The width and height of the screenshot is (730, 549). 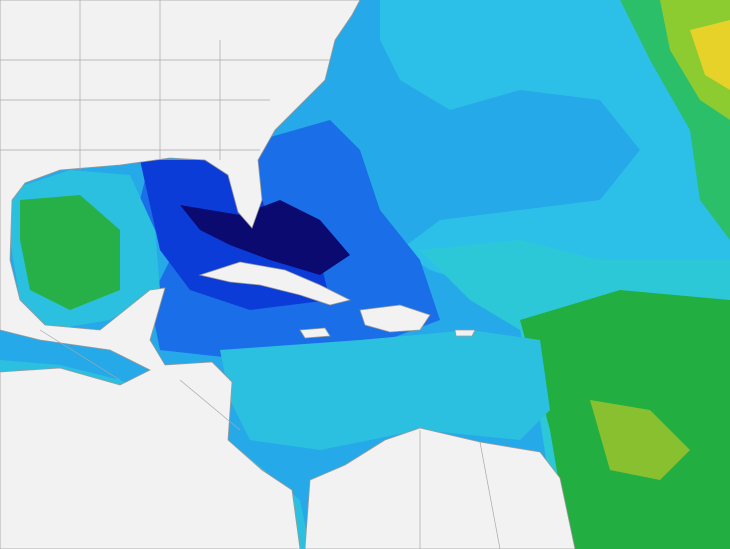 I want to click on ocean-lime-east, so click(x=640, y=440).